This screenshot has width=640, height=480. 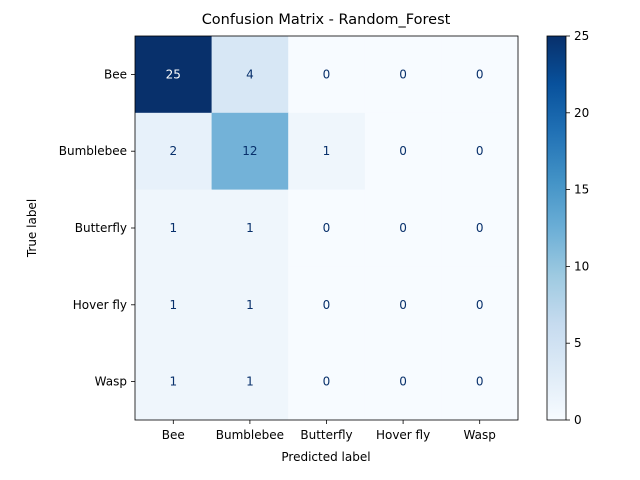 I want to click on cell-value-label: 12, so click(x=249, y=151).